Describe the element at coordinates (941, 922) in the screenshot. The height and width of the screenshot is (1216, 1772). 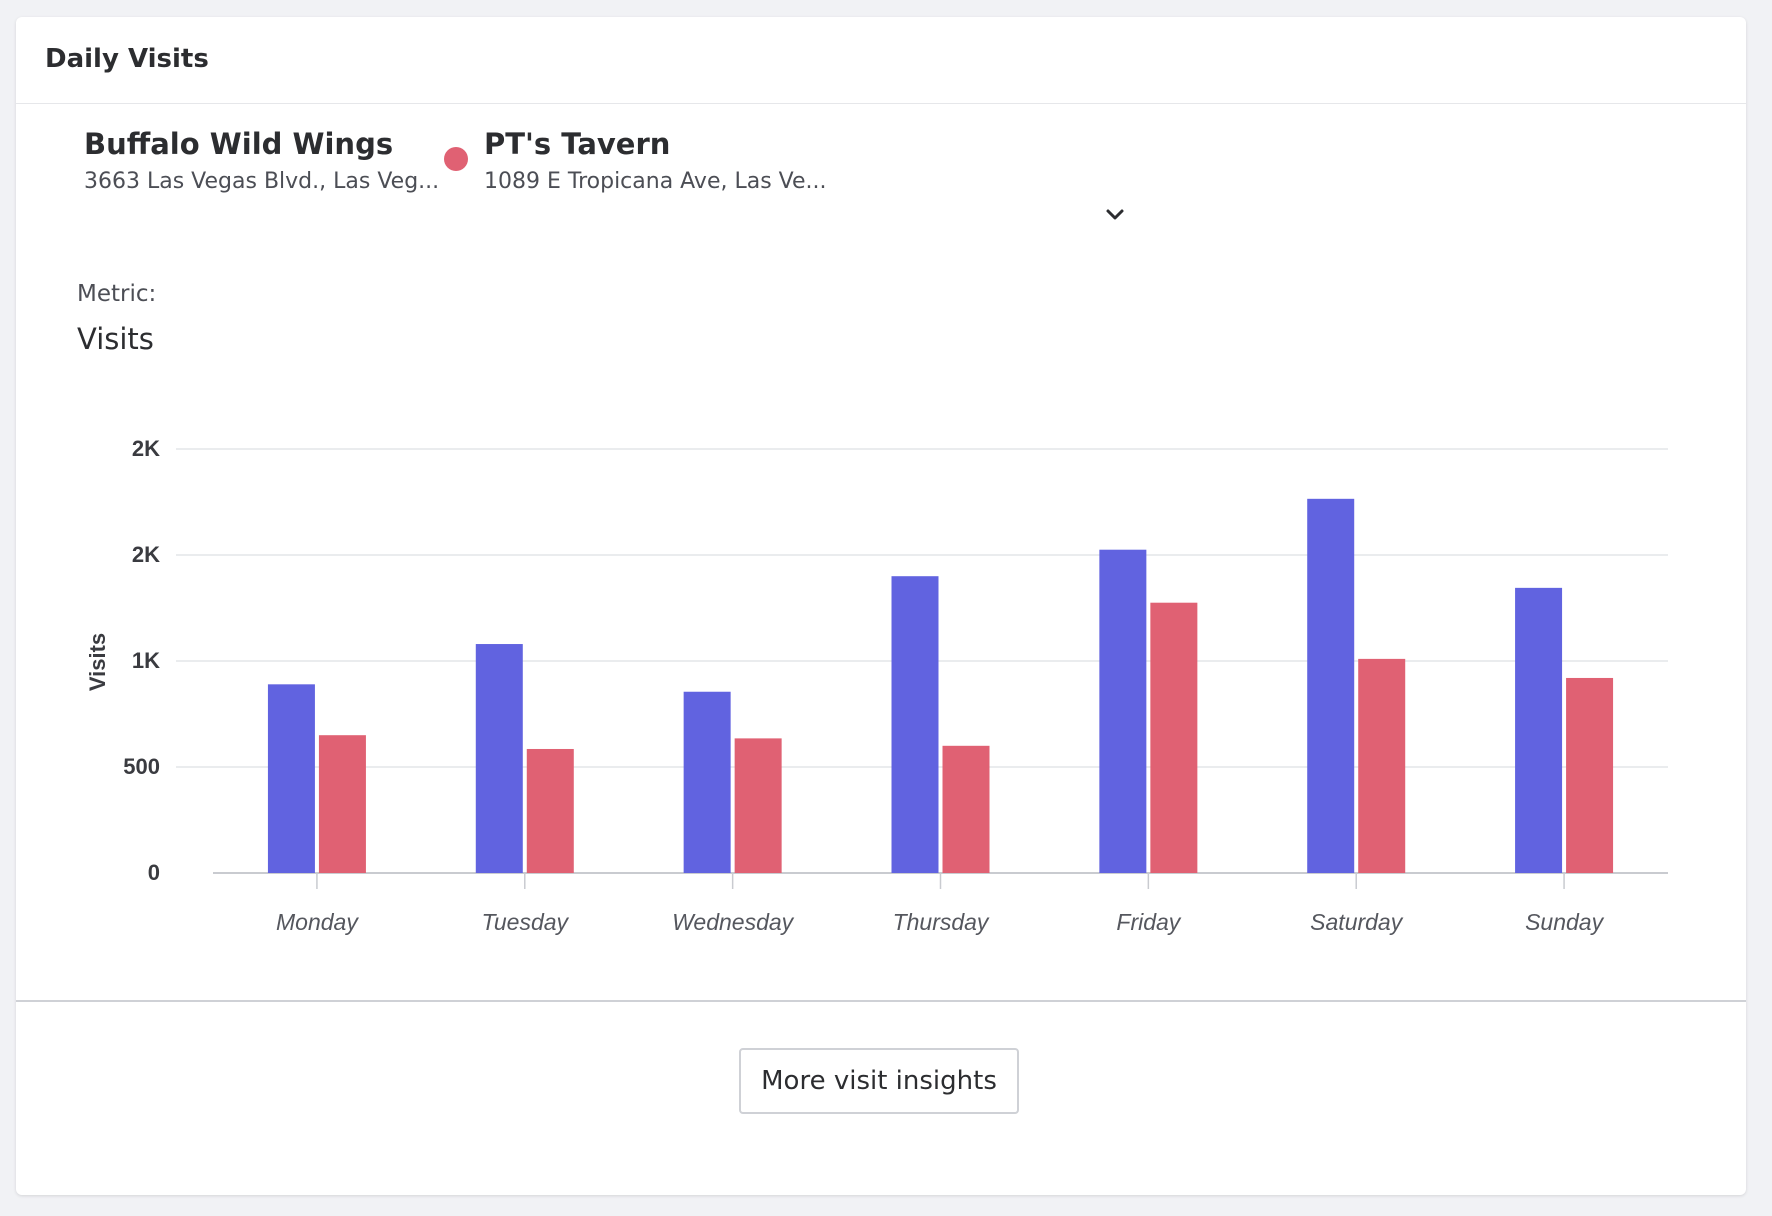
I see `x-tick-label: Thursday` at that location.